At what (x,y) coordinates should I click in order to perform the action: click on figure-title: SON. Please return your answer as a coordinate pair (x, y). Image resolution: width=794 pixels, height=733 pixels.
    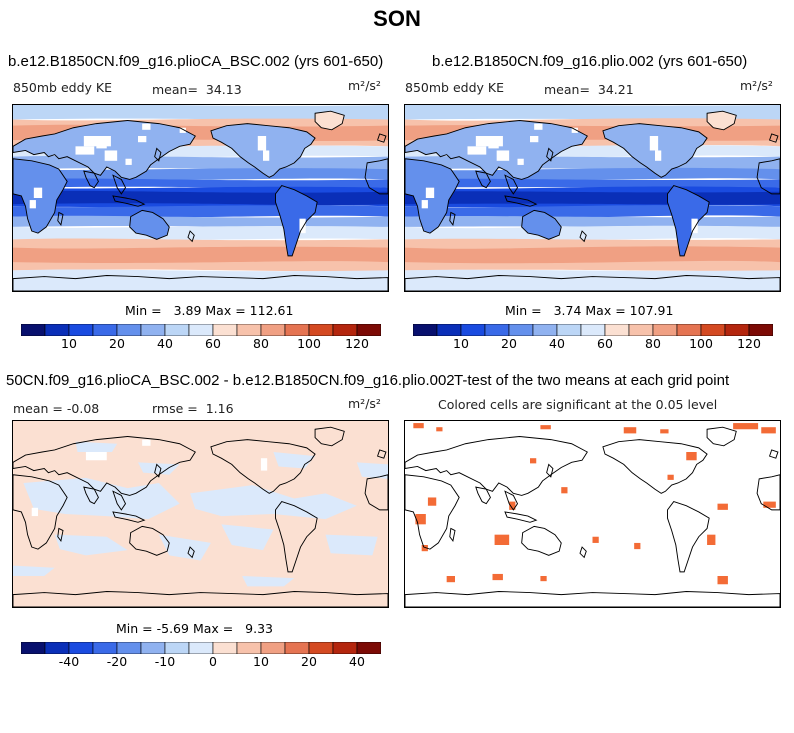
    Looking at the image, I should click on (397, 18).